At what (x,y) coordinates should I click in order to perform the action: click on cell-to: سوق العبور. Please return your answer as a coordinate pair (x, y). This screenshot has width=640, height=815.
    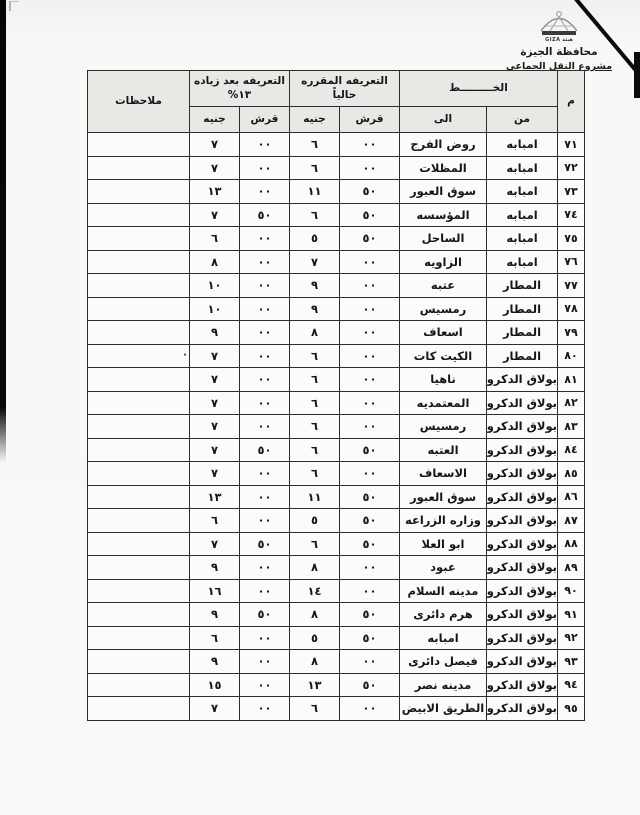
    Looking at the image, I should click on (443, 191).